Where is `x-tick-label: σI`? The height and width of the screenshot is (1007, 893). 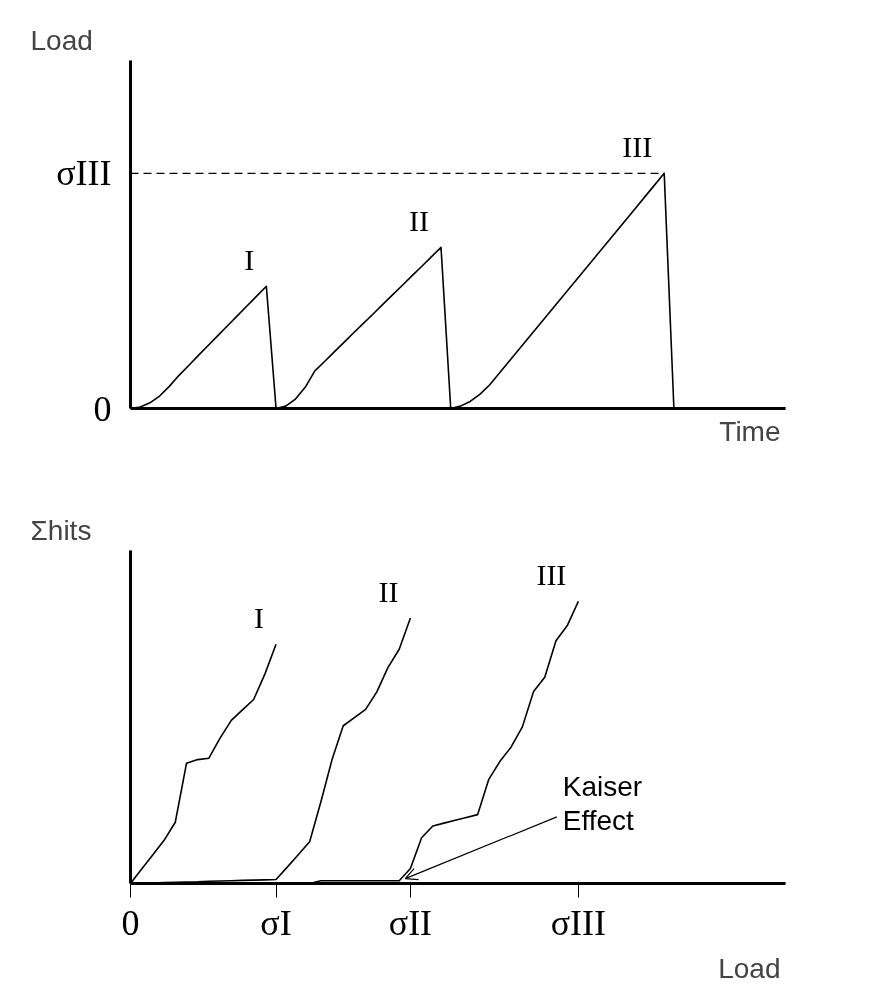
x-tick-label: σI is located at coordinates (276, 922).